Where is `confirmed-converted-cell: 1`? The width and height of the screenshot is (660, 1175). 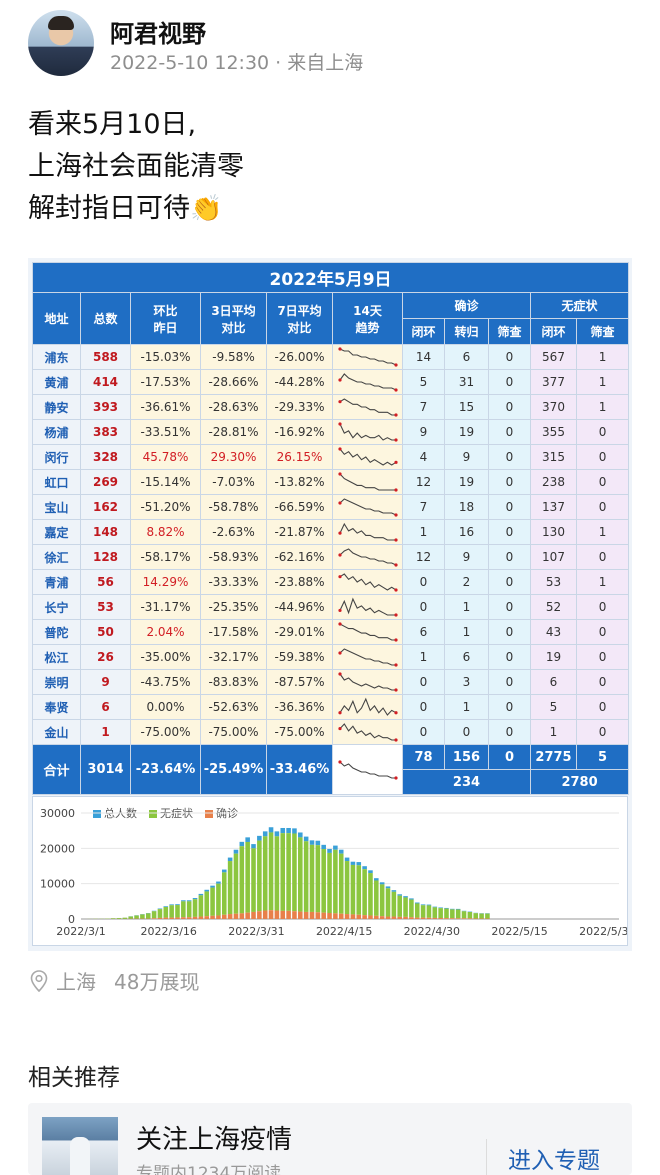
confirmed-converted-cell: 1 is located at coordinates (466, 632).